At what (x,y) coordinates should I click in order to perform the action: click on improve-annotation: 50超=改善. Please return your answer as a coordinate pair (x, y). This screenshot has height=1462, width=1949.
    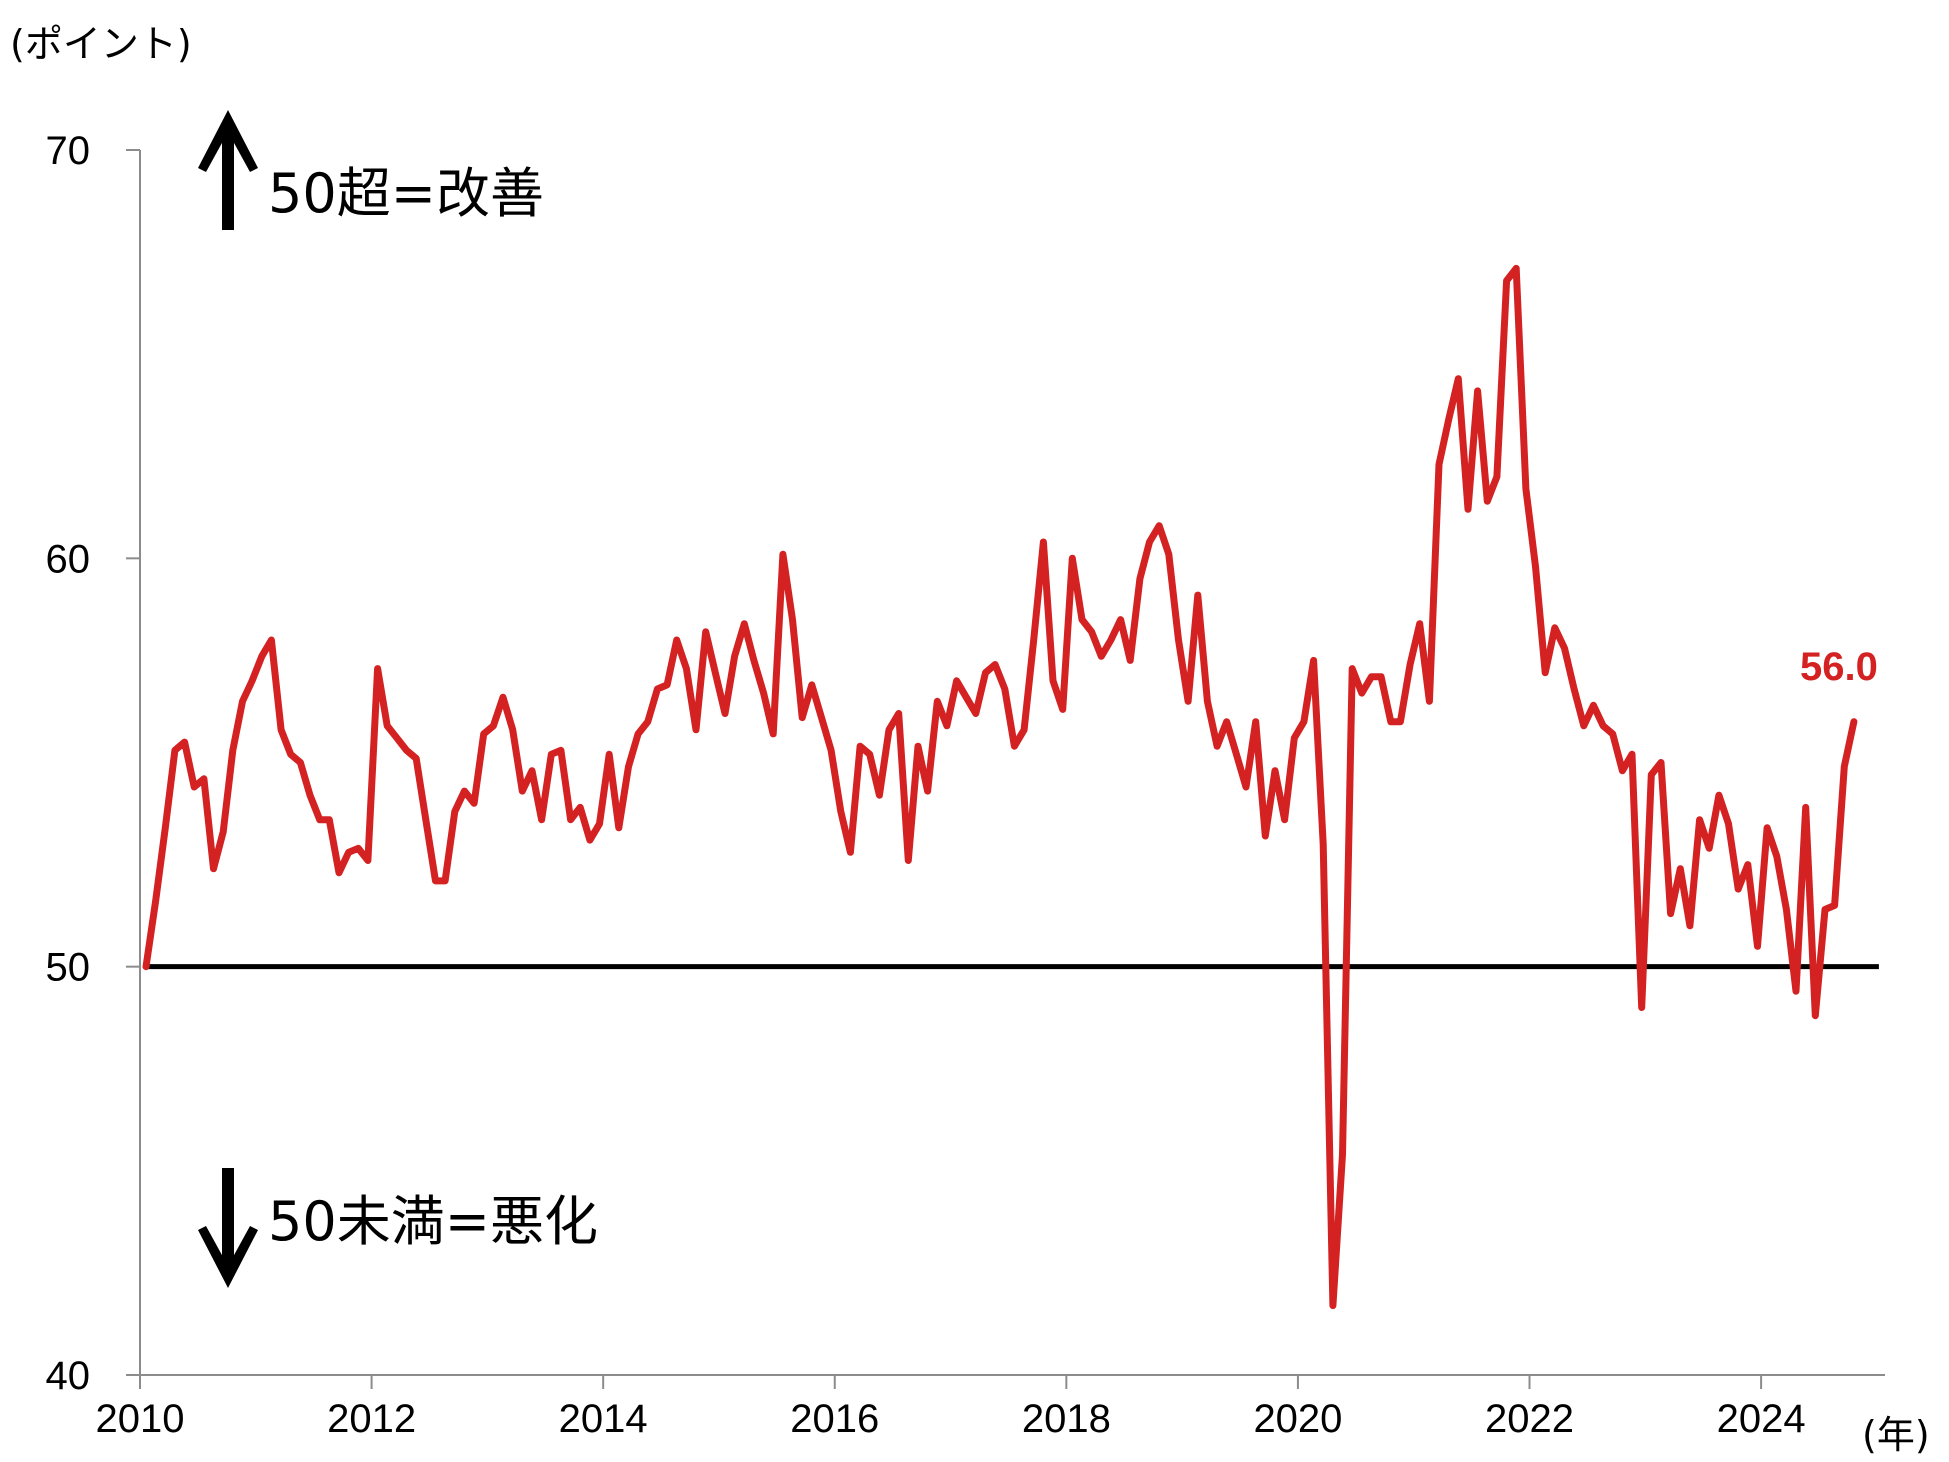
    Looking at the image, I should click on (371, 170).